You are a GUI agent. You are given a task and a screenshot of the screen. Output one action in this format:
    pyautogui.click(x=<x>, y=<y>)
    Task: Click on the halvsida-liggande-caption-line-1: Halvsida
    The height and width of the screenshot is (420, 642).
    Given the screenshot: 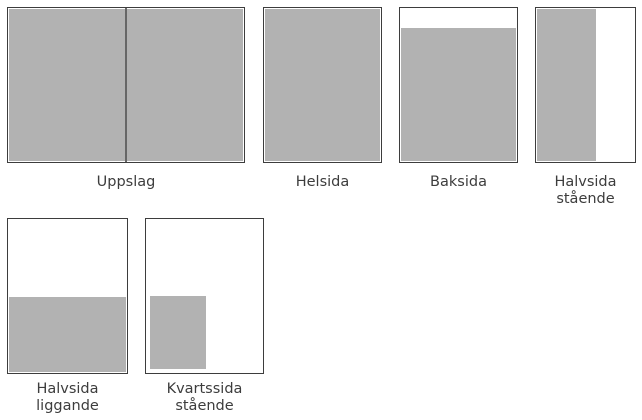 What is the action you would take?
    pyautogui.click(x=67, y=389)
    